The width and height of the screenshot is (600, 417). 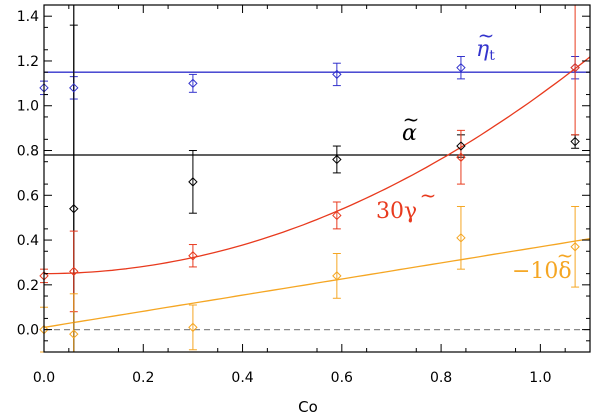 I want to click on x-tick-label: 0.0, so click(x=44, y=378).